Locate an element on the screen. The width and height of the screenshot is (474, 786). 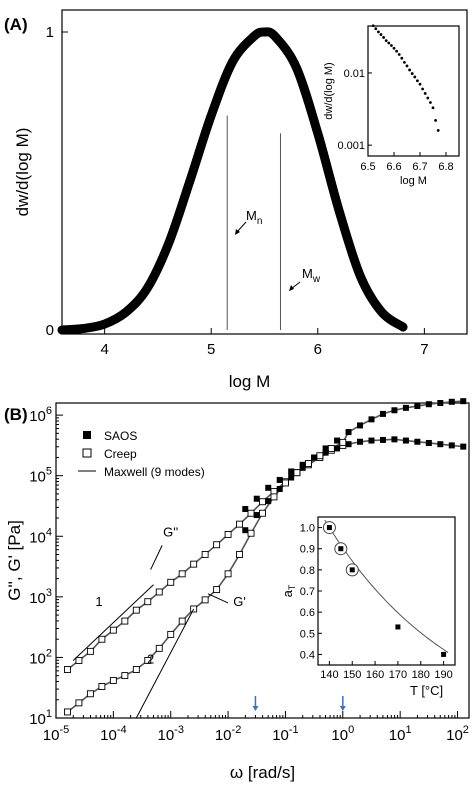
panel-a-ylabel: dw/d(log M) is located at coordinates (22, 172).